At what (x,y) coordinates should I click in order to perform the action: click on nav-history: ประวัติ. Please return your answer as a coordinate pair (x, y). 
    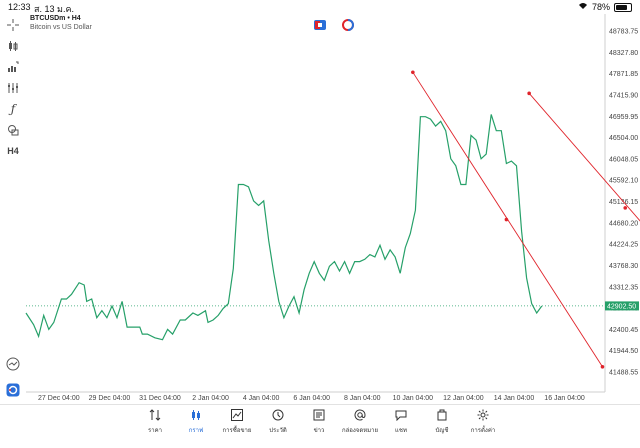
    Looking at the image, I should click on (278, 422).